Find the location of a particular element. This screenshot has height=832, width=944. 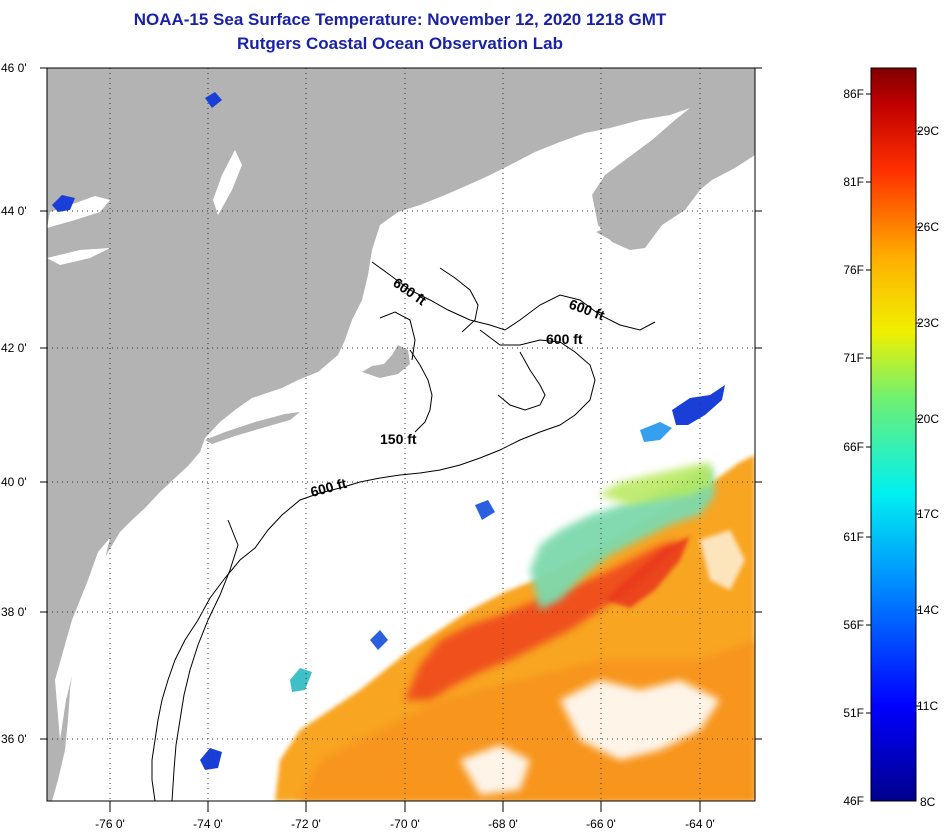

lat-label: 42 0' is located at coordinates (14, 348).